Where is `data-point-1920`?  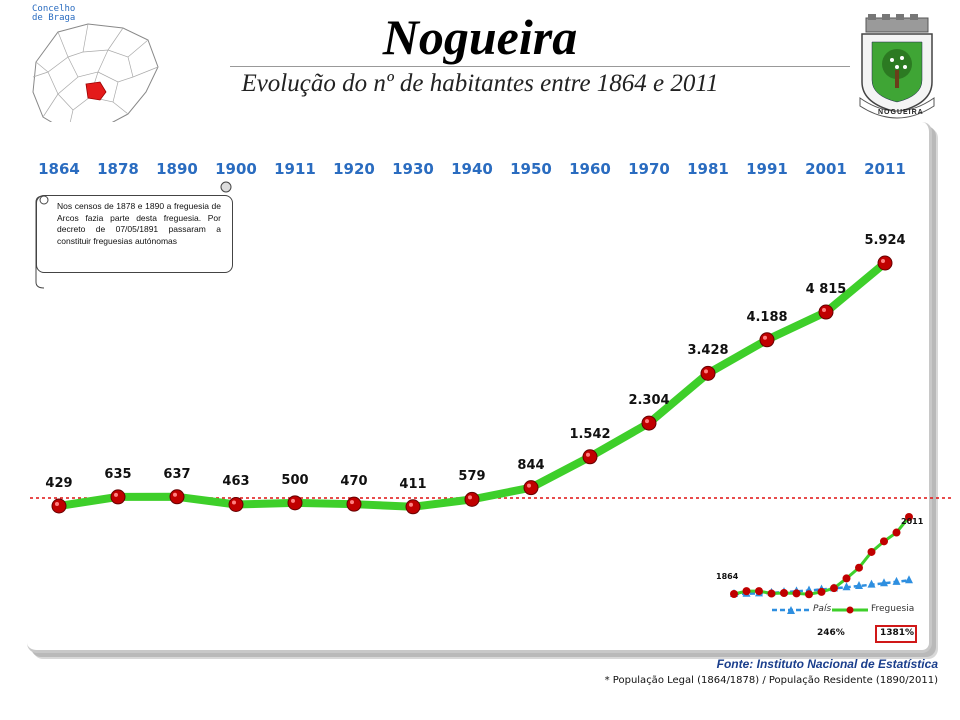 data-point-1920 is located at coordinates (354, 504).